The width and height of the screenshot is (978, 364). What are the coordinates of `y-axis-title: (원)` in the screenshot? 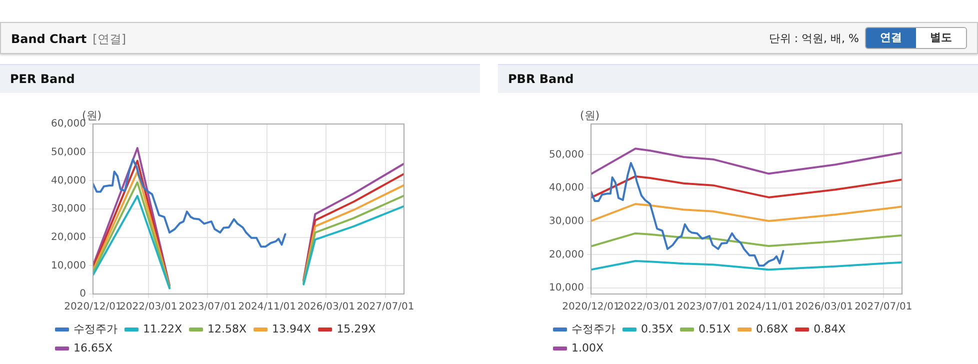 It's located at (590, 115).